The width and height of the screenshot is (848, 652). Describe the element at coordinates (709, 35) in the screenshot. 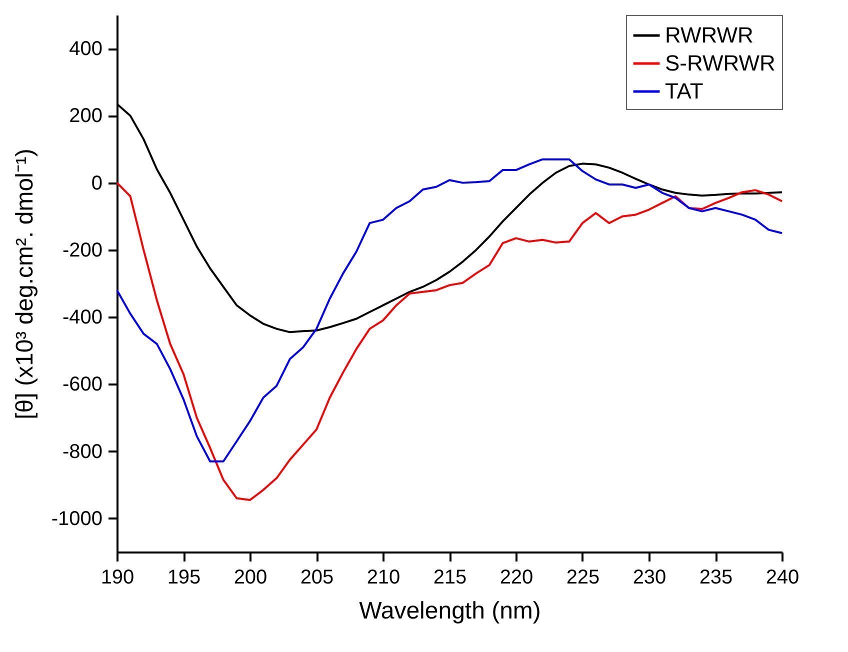

I see `legend-label: RWRWR` at that location.